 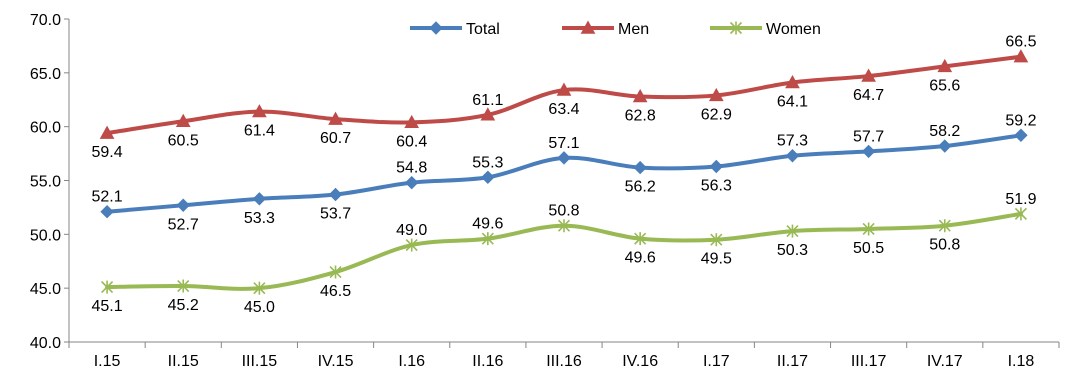 I want to click on data-label-men: 61.1, so click(x=487, y=100).